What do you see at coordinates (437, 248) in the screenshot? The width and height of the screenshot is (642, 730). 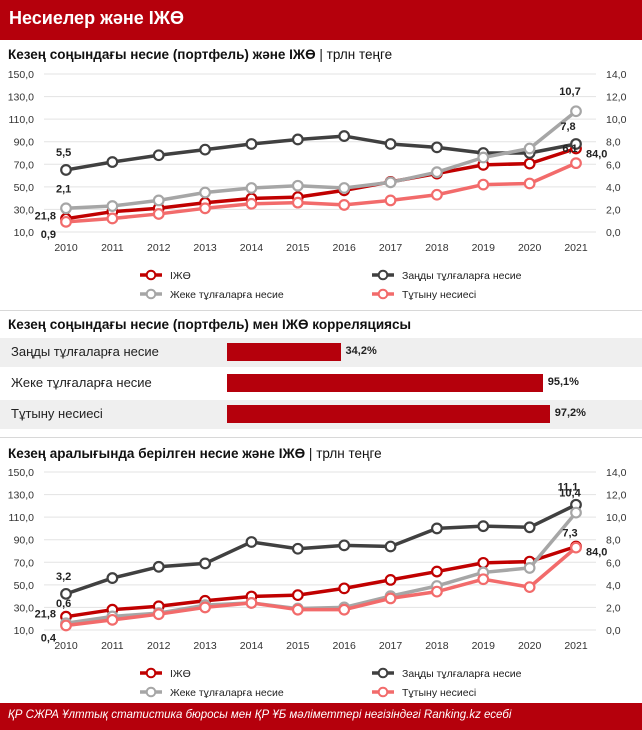 I see `chart1-xtick: 2018` at bounding box center [437, 248].